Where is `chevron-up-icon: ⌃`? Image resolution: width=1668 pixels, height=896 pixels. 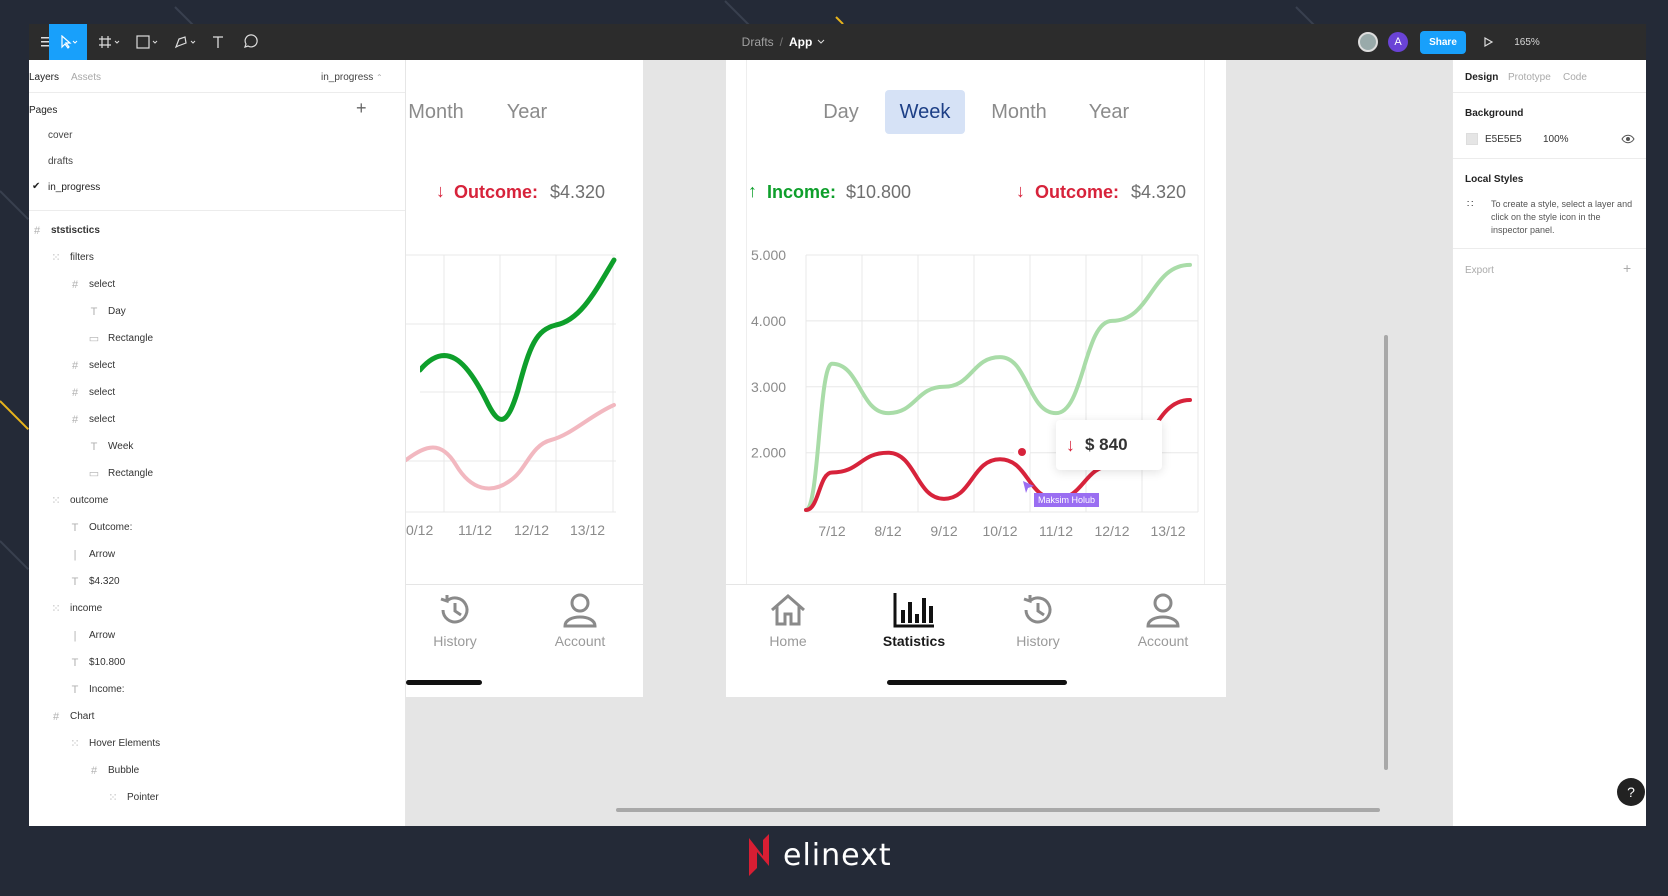
chevron-up-icon: ⌃ is located at coordinates (379, 77).